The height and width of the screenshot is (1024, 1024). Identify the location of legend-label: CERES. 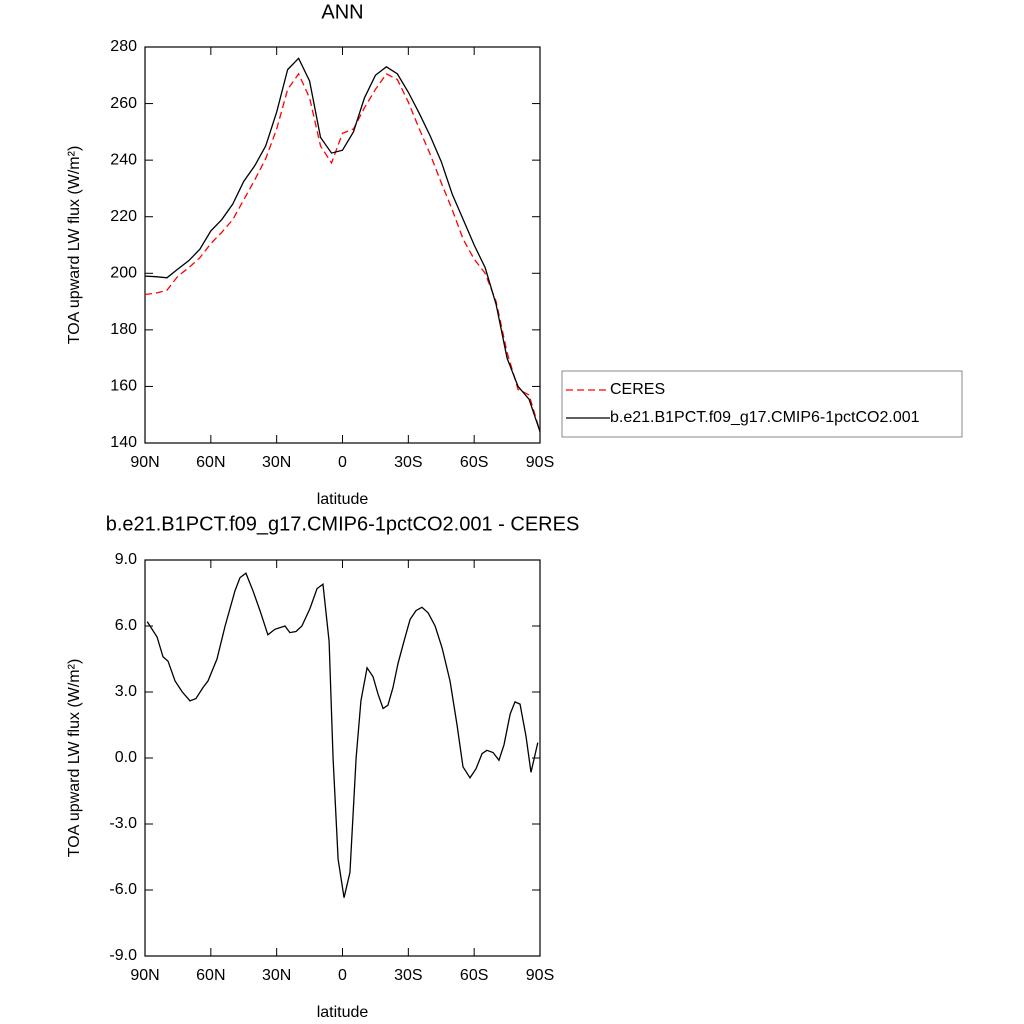
(637, 389).